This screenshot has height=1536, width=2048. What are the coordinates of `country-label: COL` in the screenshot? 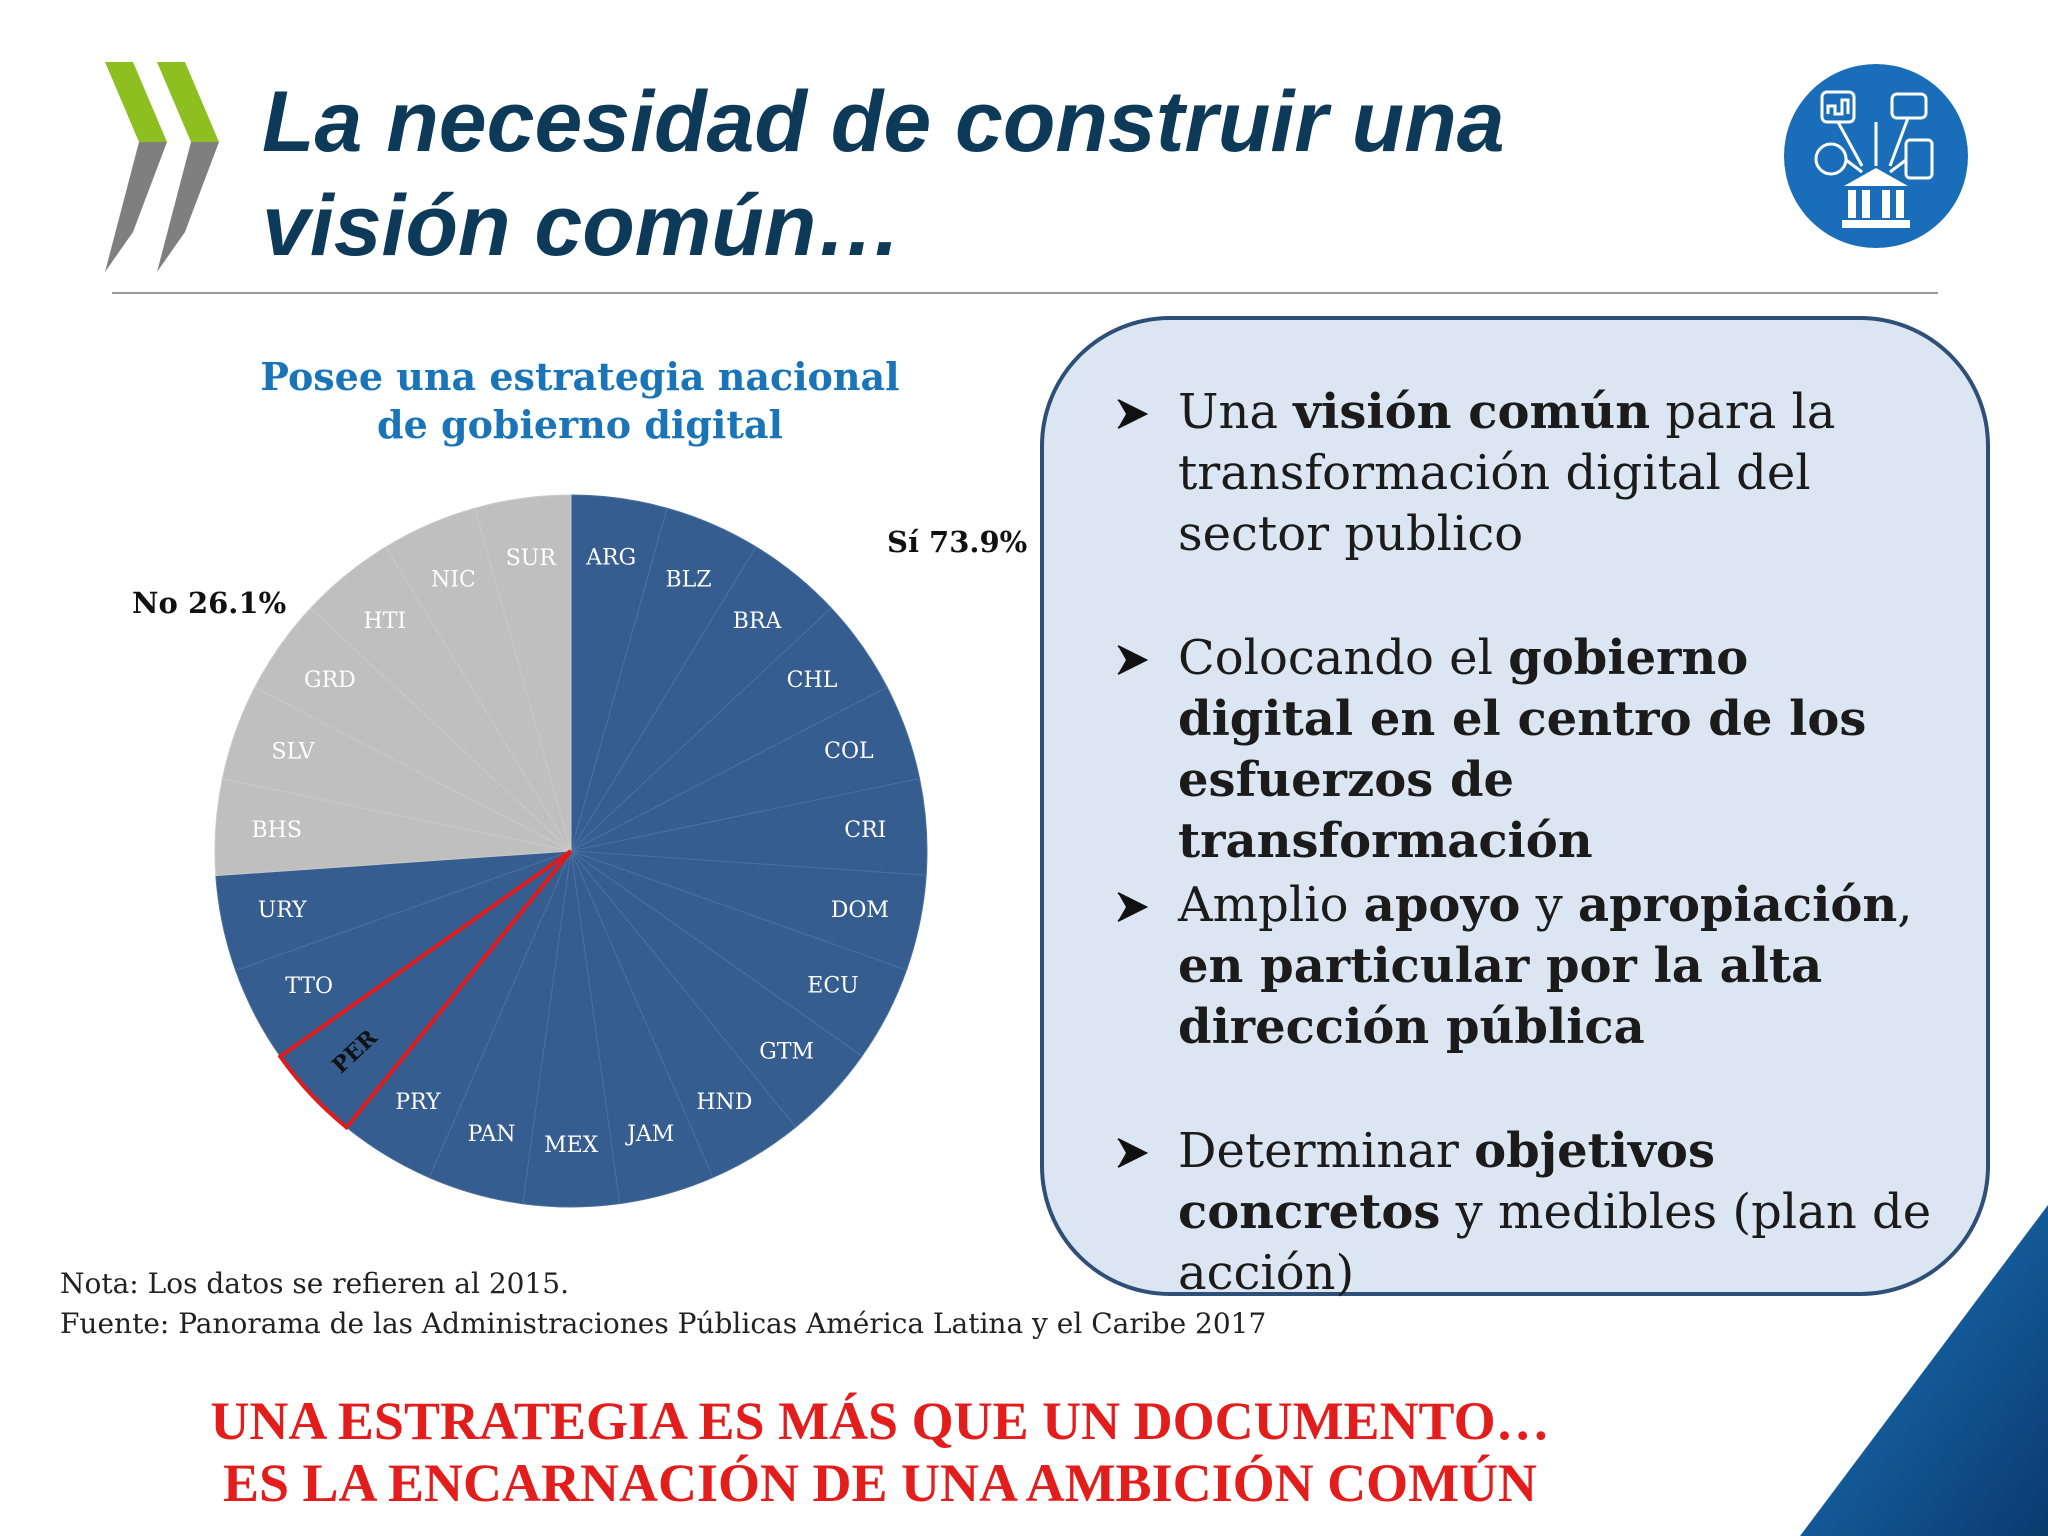 It's located at (849, 751).